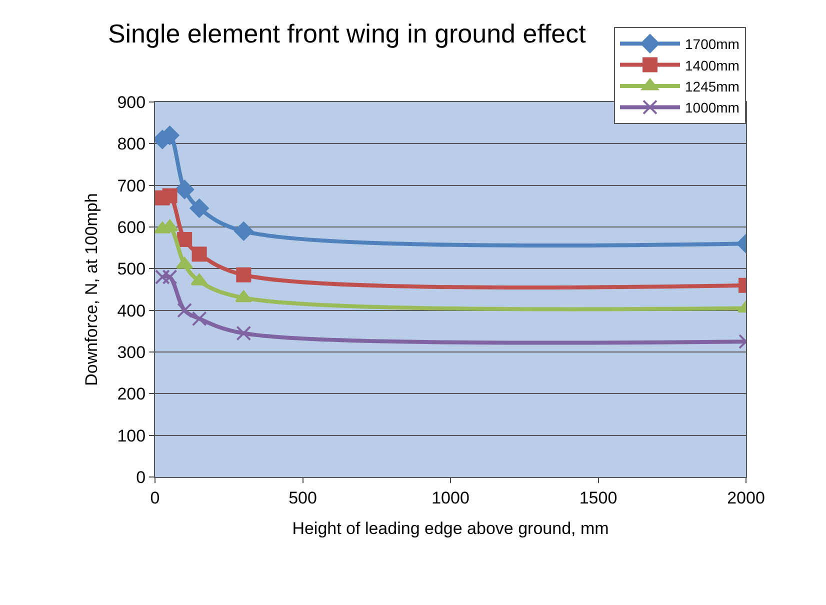  Describe the element at coordinates (712, 44) in the screenshot. I see `legend-label: 1700mm` at that location.